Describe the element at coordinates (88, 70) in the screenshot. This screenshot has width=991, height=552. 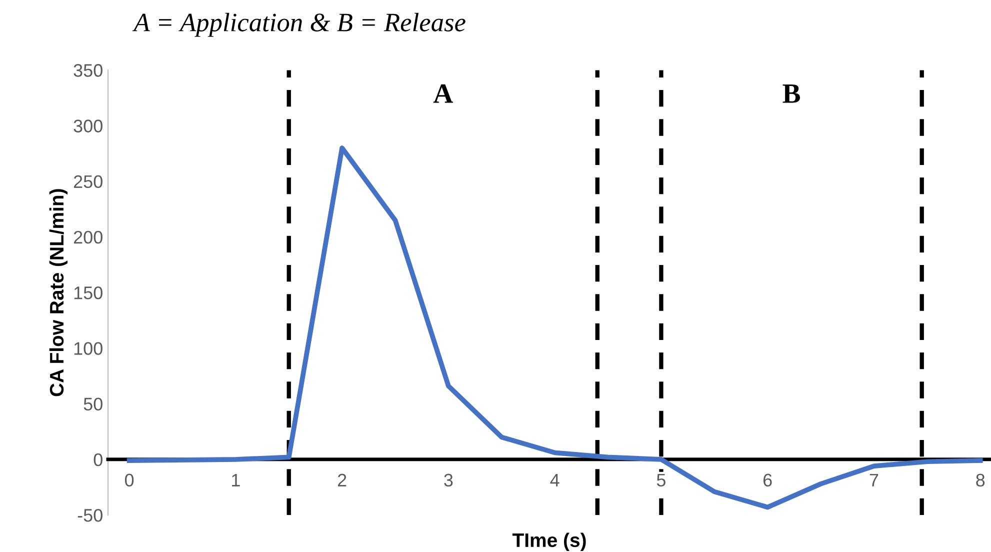
I see `y-tick-label: 350` at that location.